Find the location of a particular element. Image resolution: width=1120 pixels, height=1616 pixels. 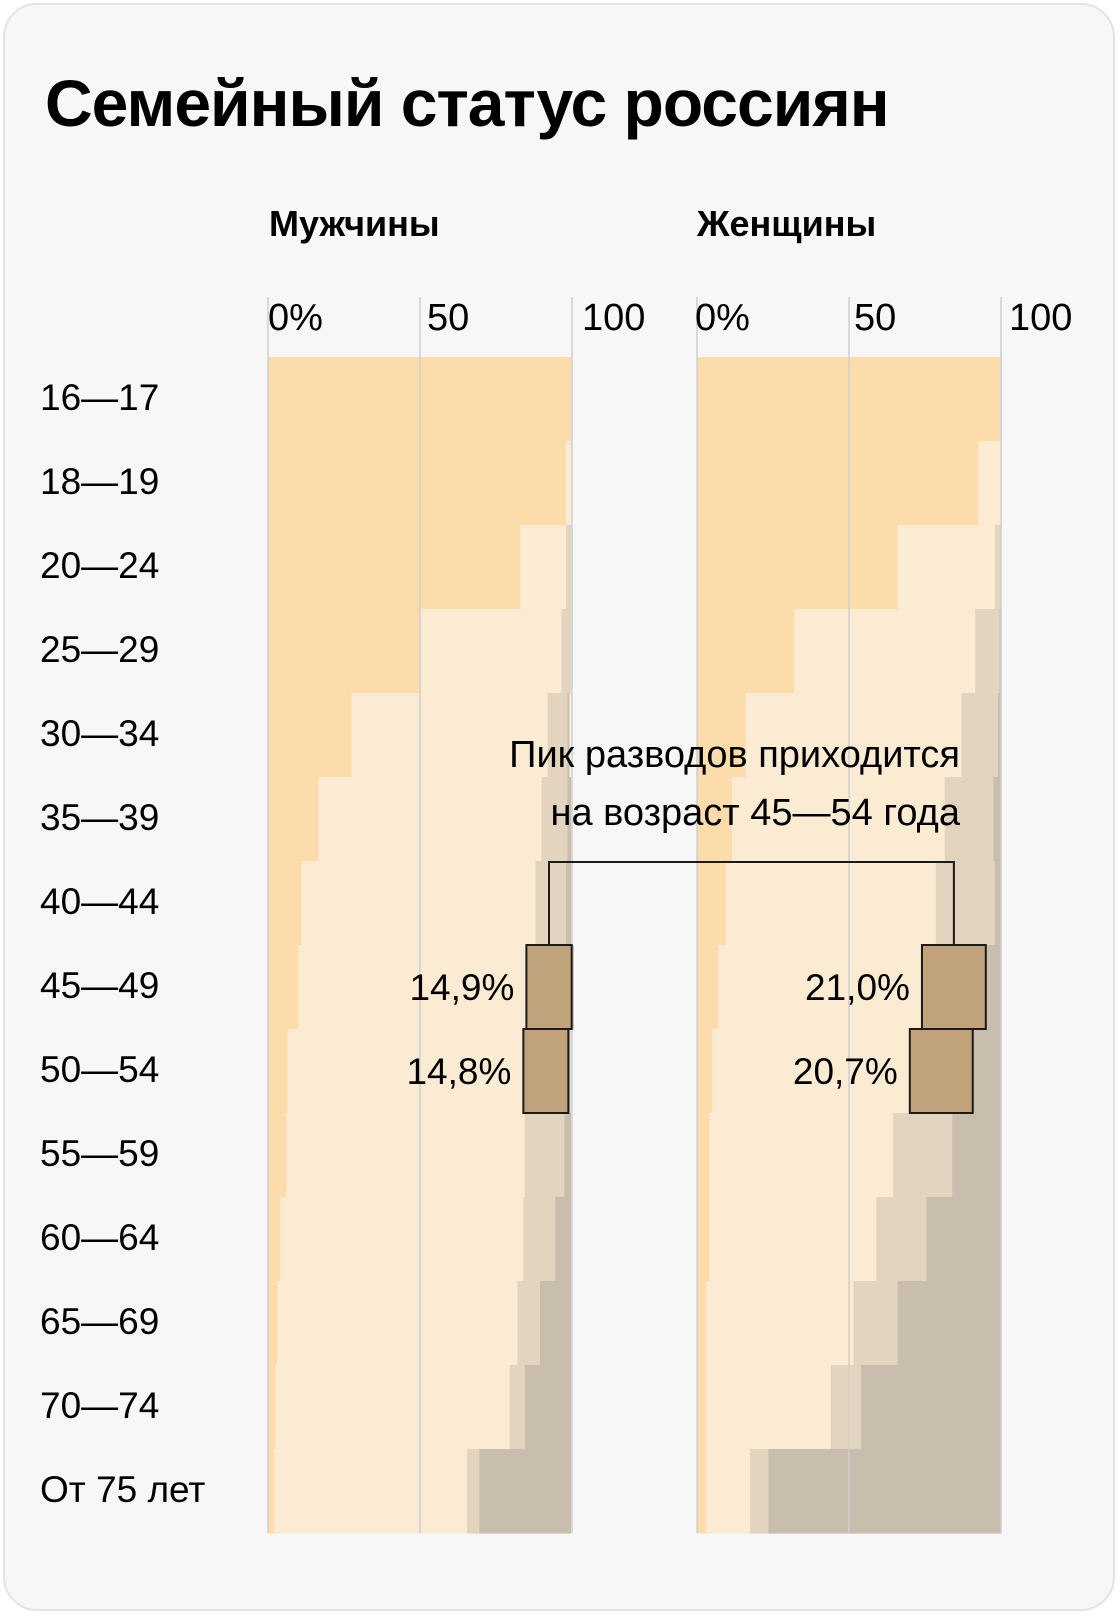

row-label-16-17: 16—17 is located at coordinates (100, 397).